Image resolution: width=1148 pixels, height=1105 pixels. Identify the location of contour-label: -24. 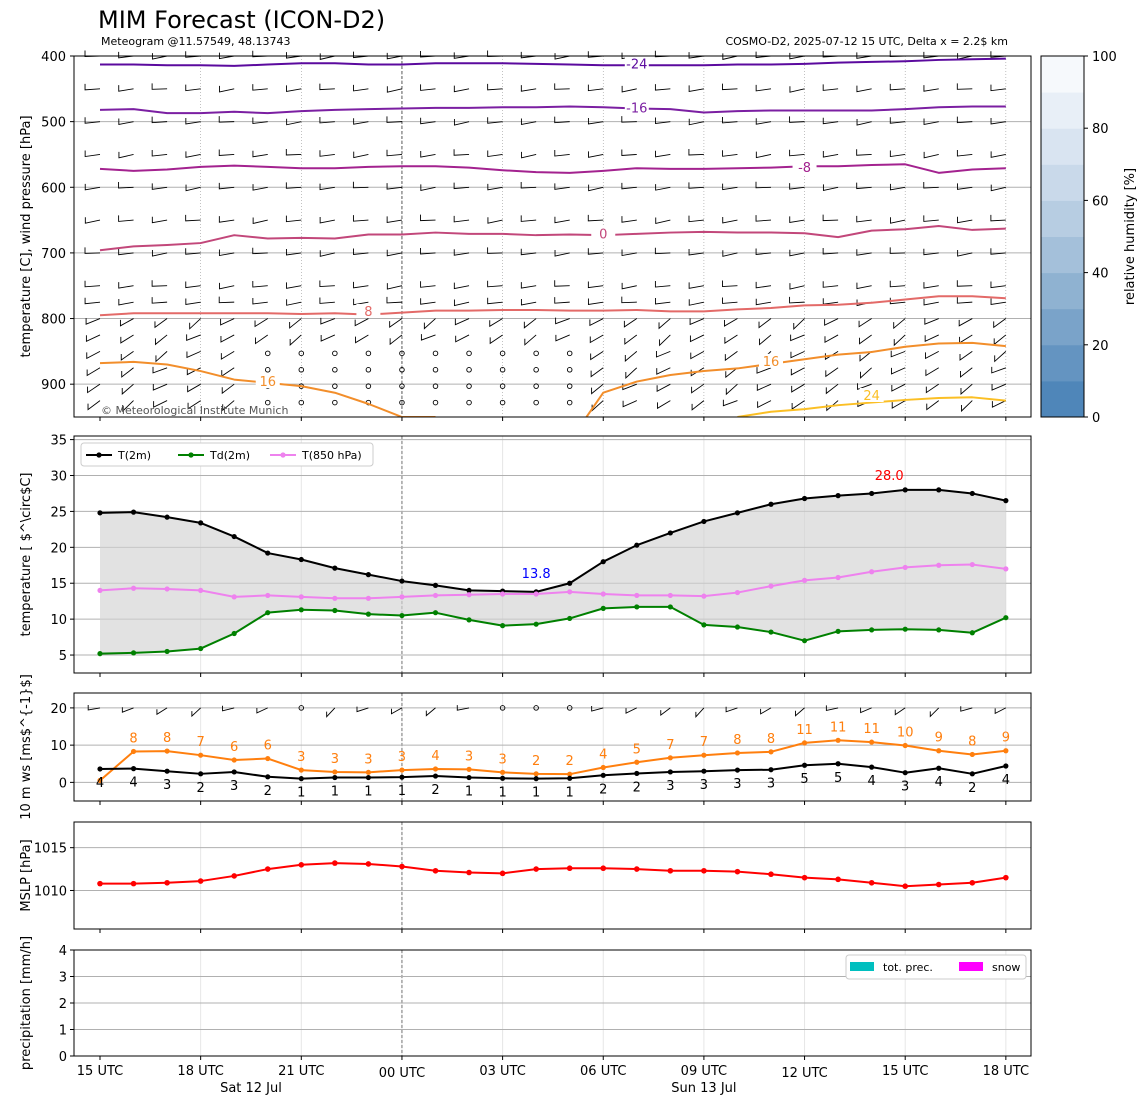
(636, 65).